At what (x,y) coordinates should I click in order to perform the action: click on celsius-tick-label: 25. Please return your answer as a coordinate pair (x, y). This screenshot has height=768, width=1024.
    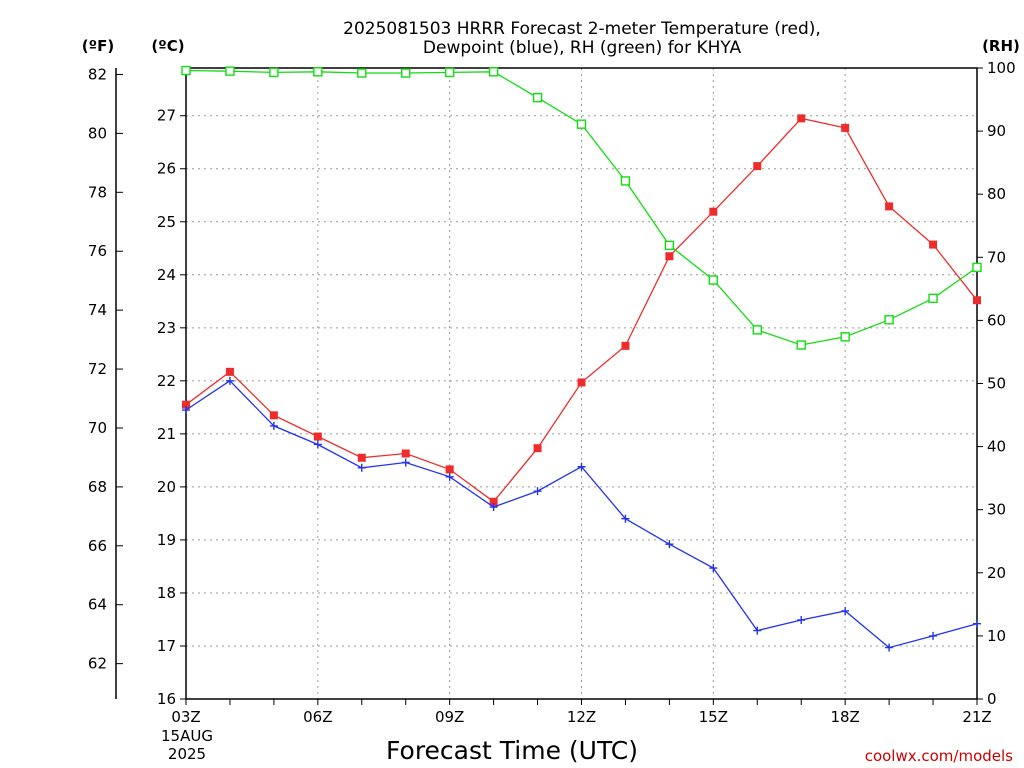
    Looking at the image, I should click on (166, 222).